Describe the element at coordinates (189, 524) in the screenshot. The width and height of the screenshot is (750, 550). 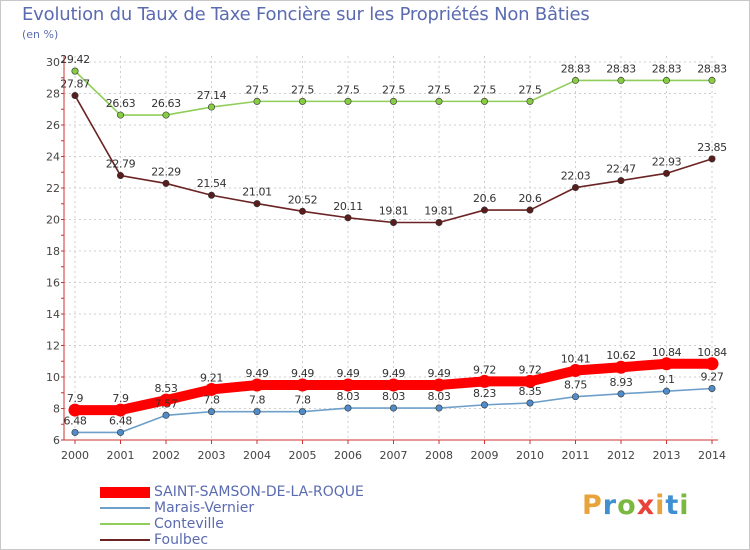
I see `legend-label: Conteville` at that location.